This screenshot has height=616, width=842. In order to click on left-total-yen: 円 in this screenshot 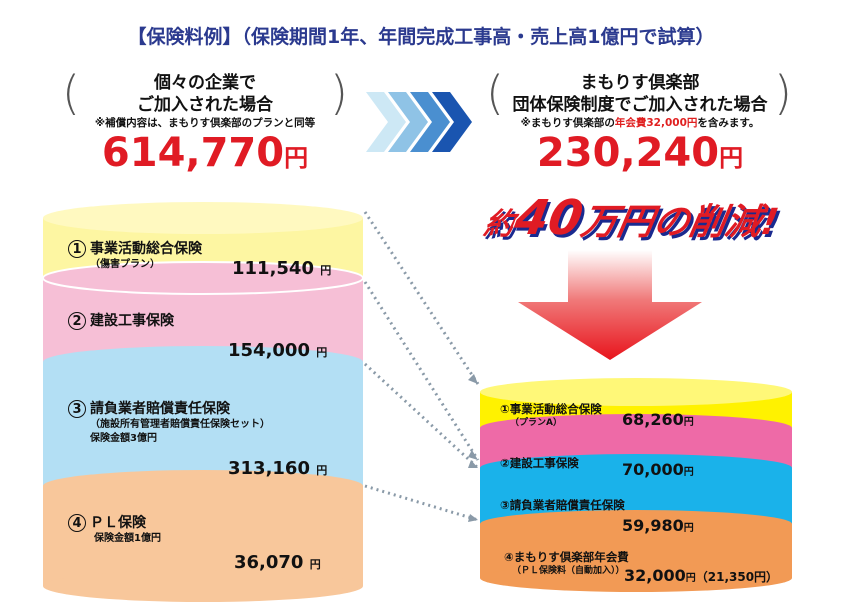, I will do `click(296, 158)`.